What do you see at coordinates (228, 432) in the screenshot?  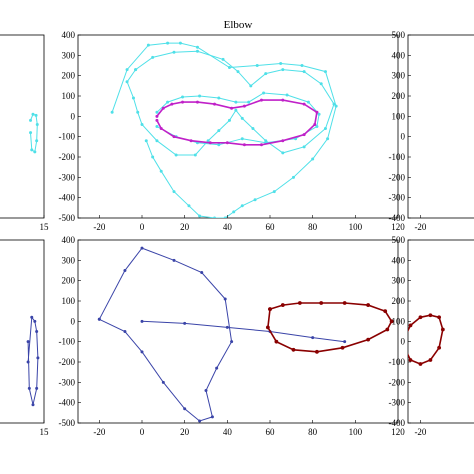 I see `x-tick-label: 40` at bounding box center [228, 432].